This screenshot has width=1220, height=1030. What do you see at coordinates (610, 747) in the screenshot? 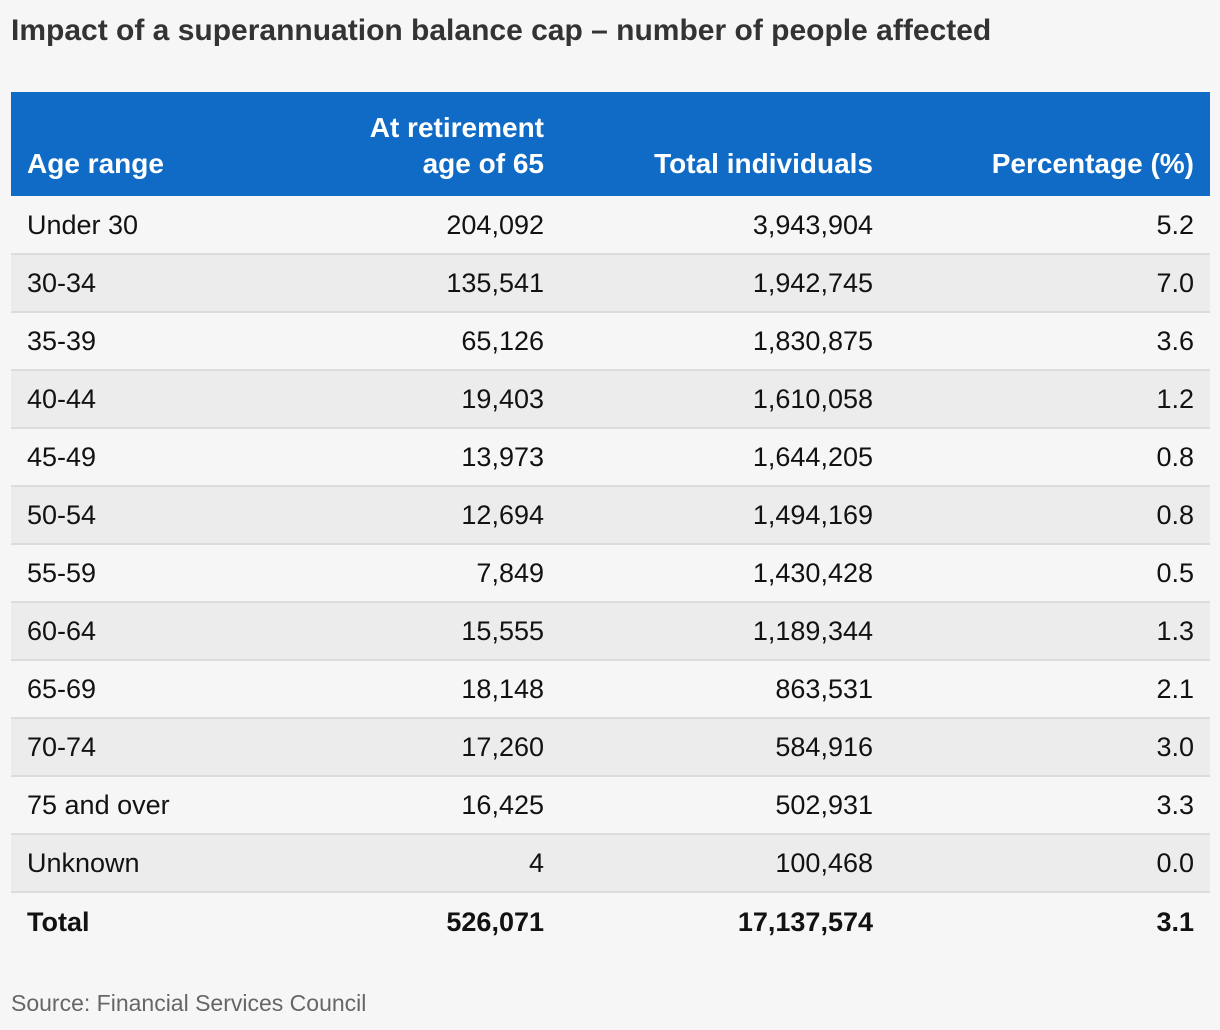
I see `table-row: 70-74 17,260 584,916 3.0` at bounding box center [610, 747].